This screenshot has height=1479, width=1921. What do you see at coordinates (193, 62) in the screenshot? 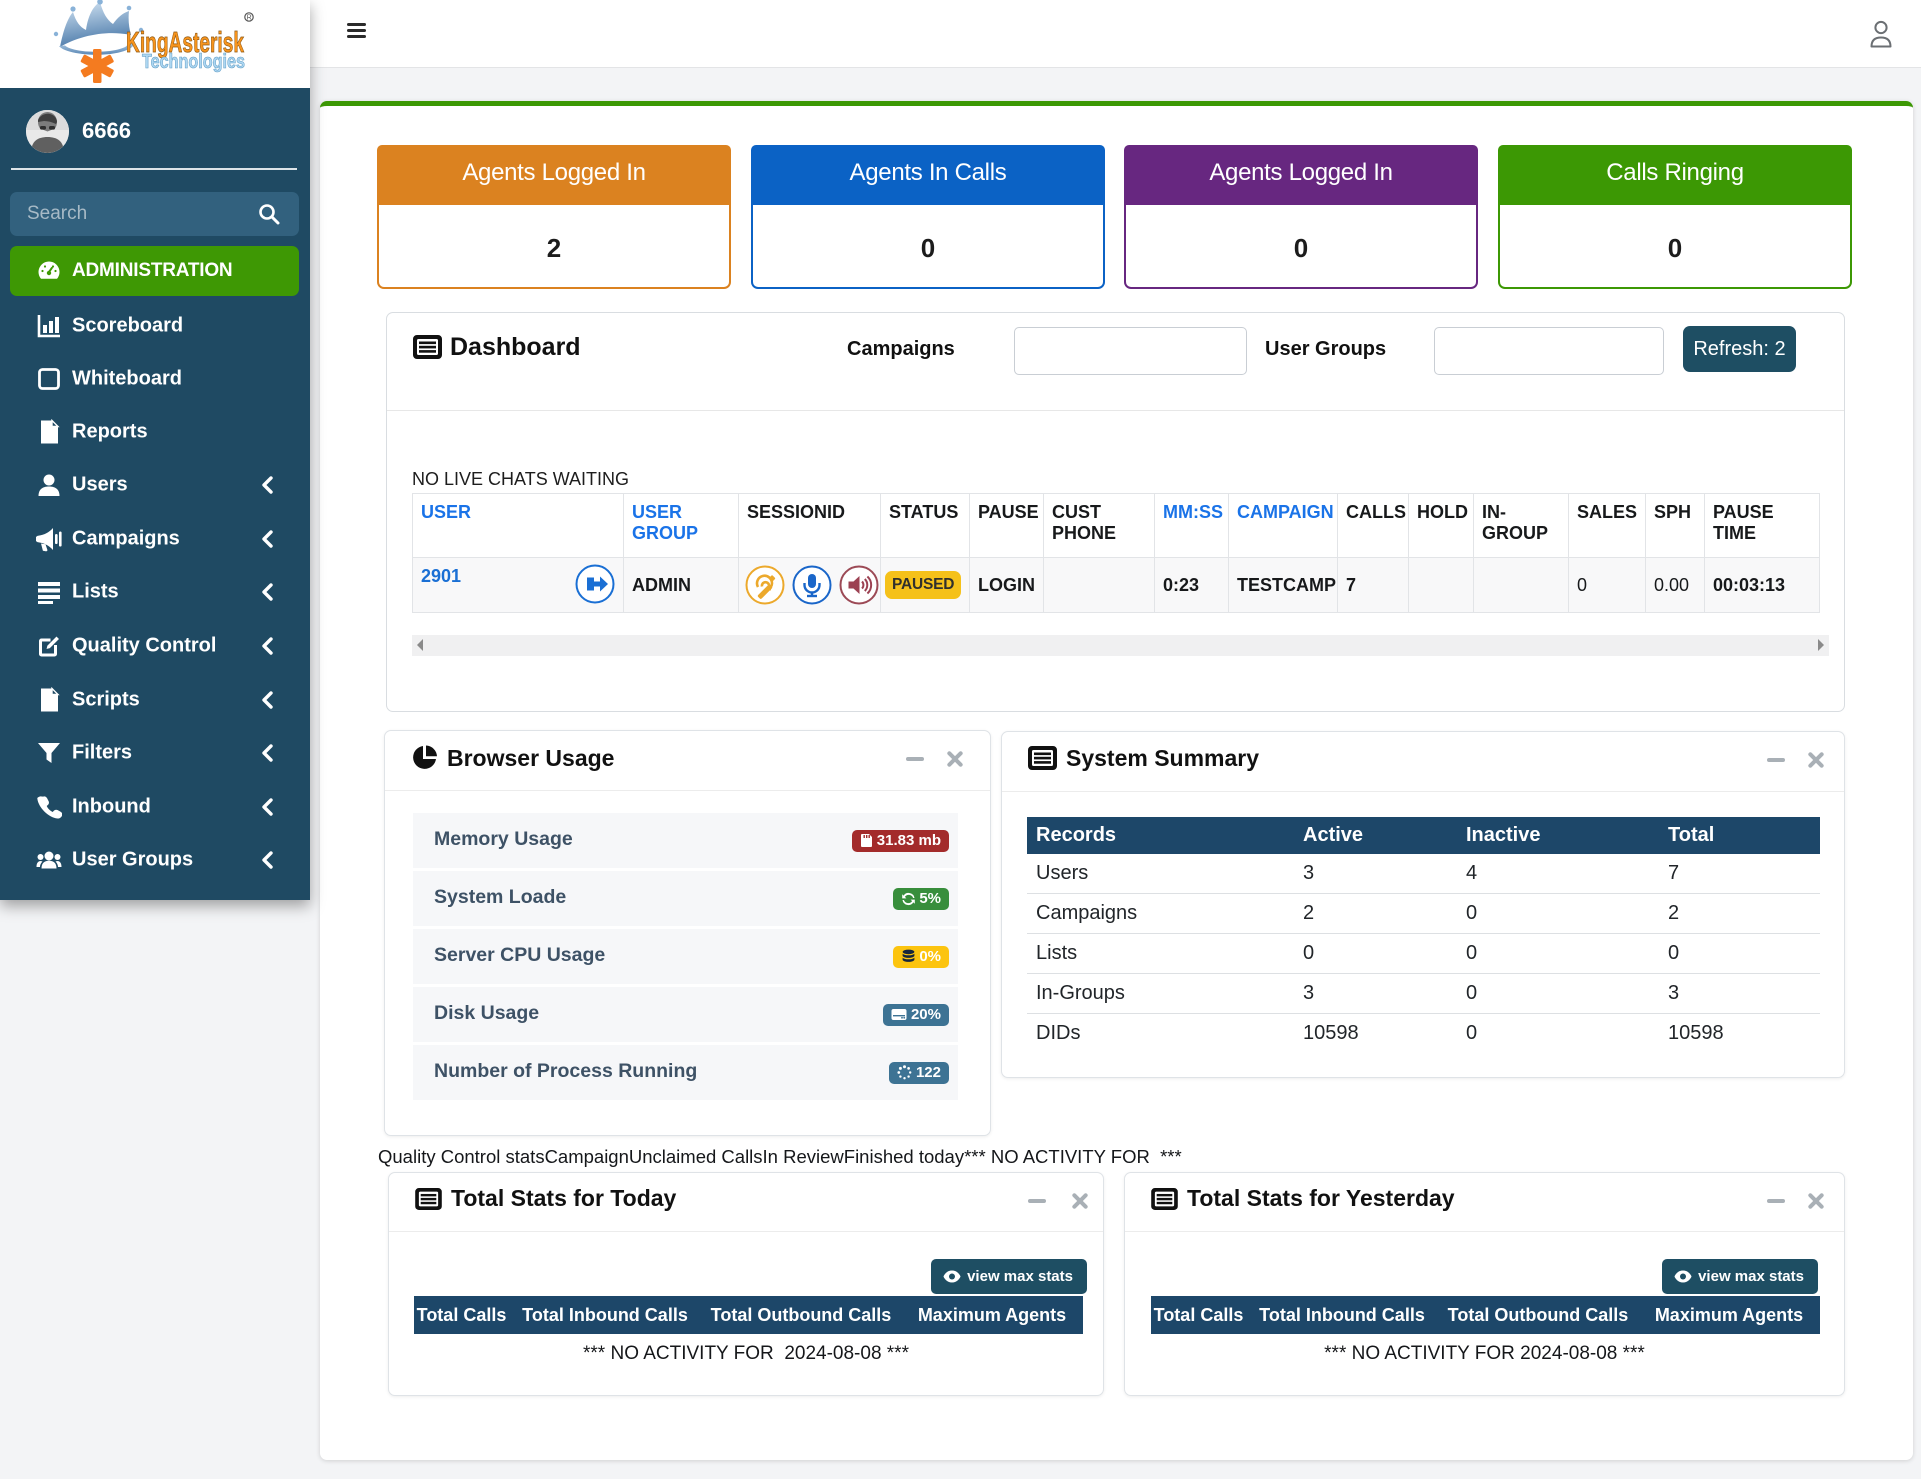
I see `svg-text: Technologies` at bounding box center [193, 62].